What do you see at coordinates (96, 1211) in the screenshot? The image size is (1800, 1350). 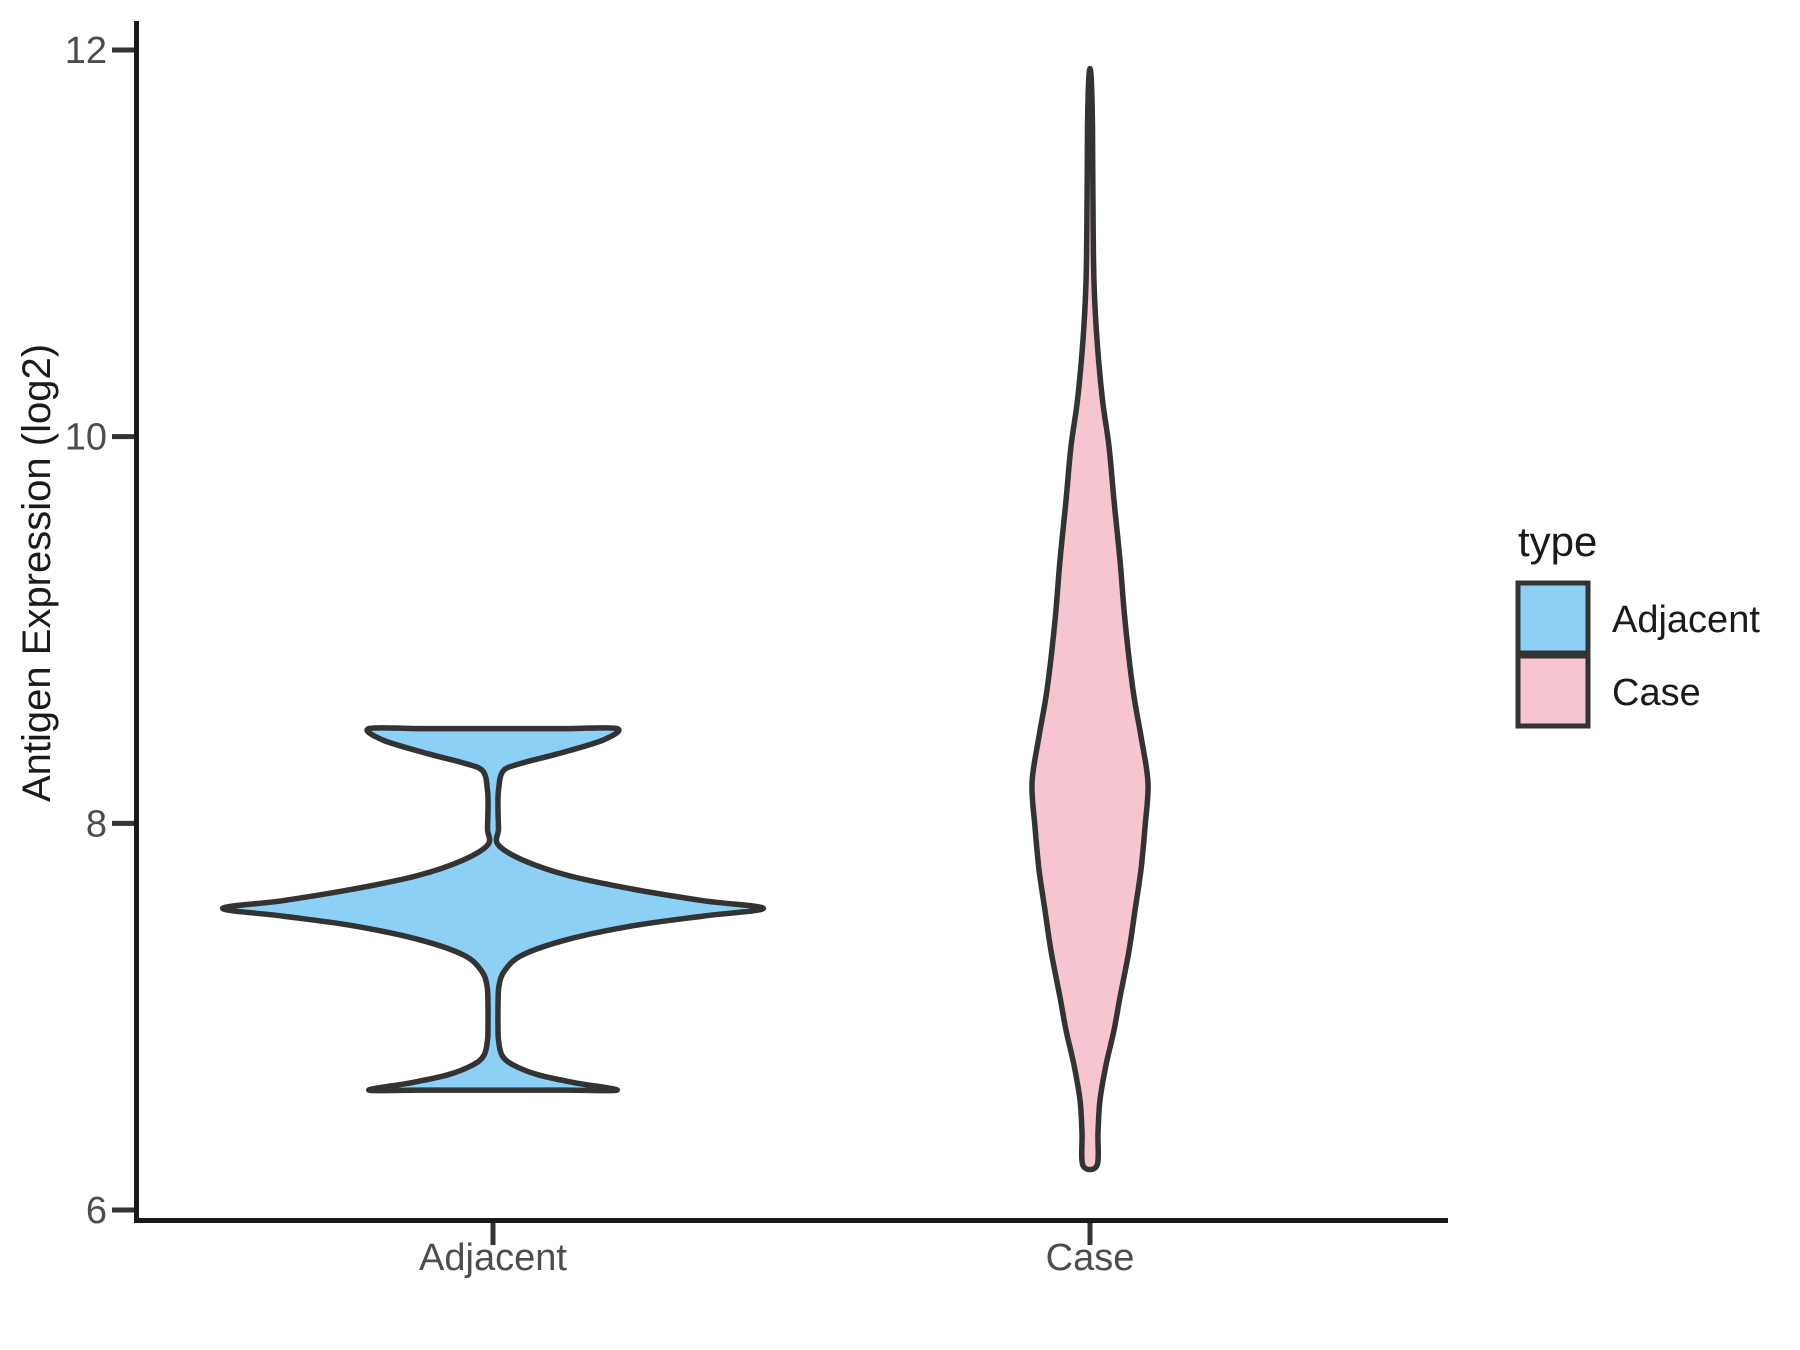 I see `y-tick-label-6: 6` at bounding box center [96, 1211].